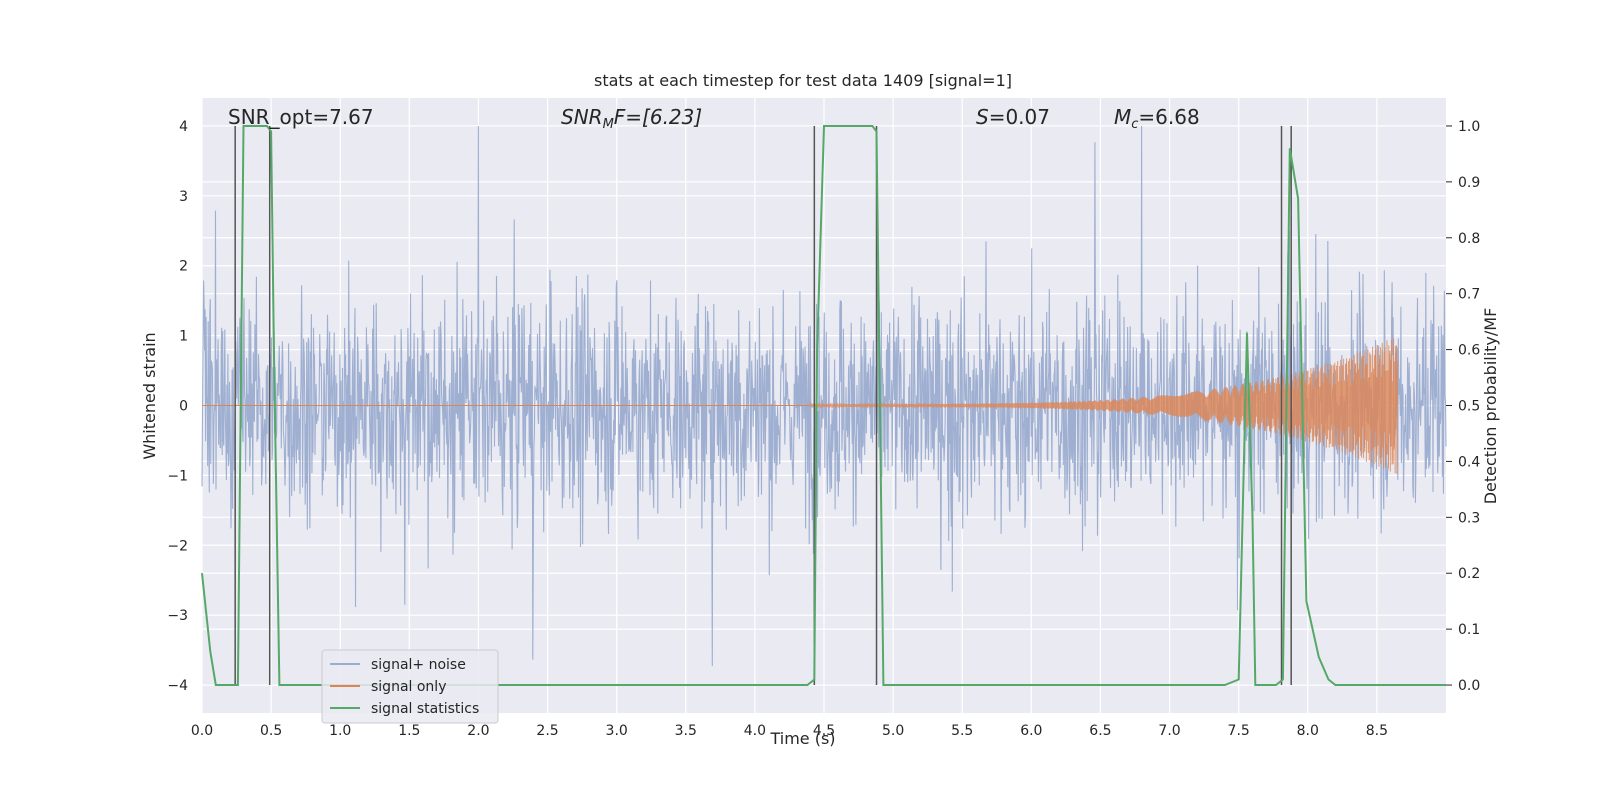 Image resolution: width=1600 pixels, height=800 pixels. What do you see at coordinates (183, 197) in the screenshot?
I see `y-tick-label: 3` at bounding box center [183, 197].